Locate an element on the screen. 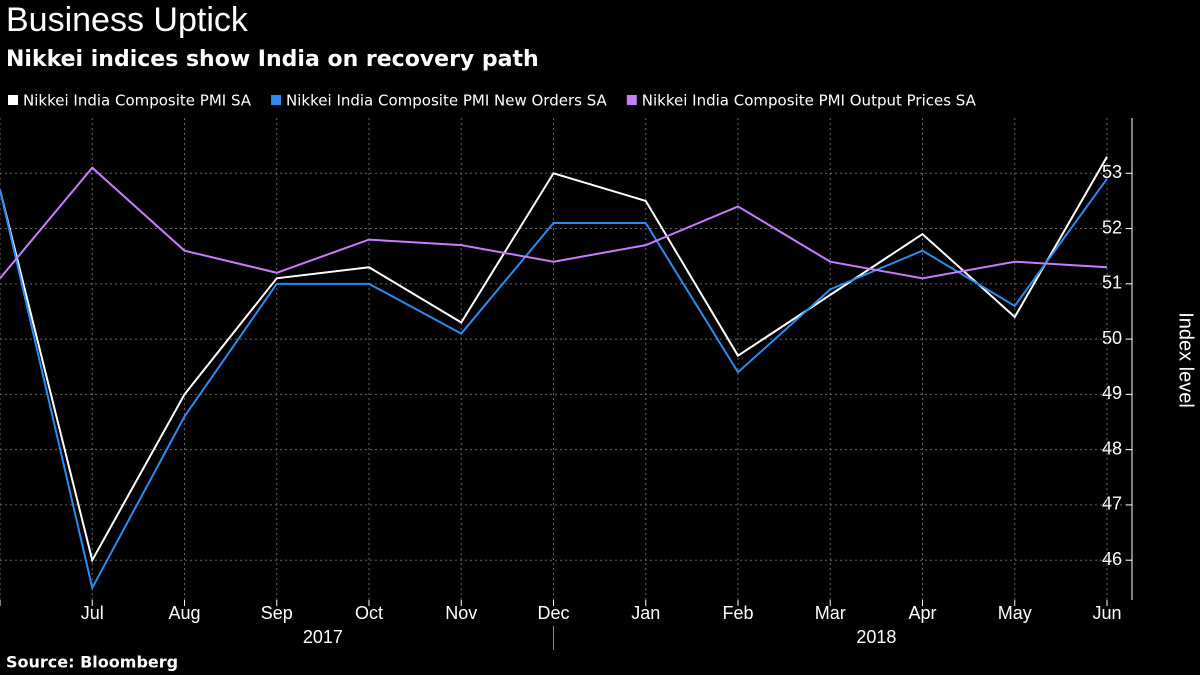 The image size is (1200, 675). x-group-label: 2017 is located at coordinates (323, 637).